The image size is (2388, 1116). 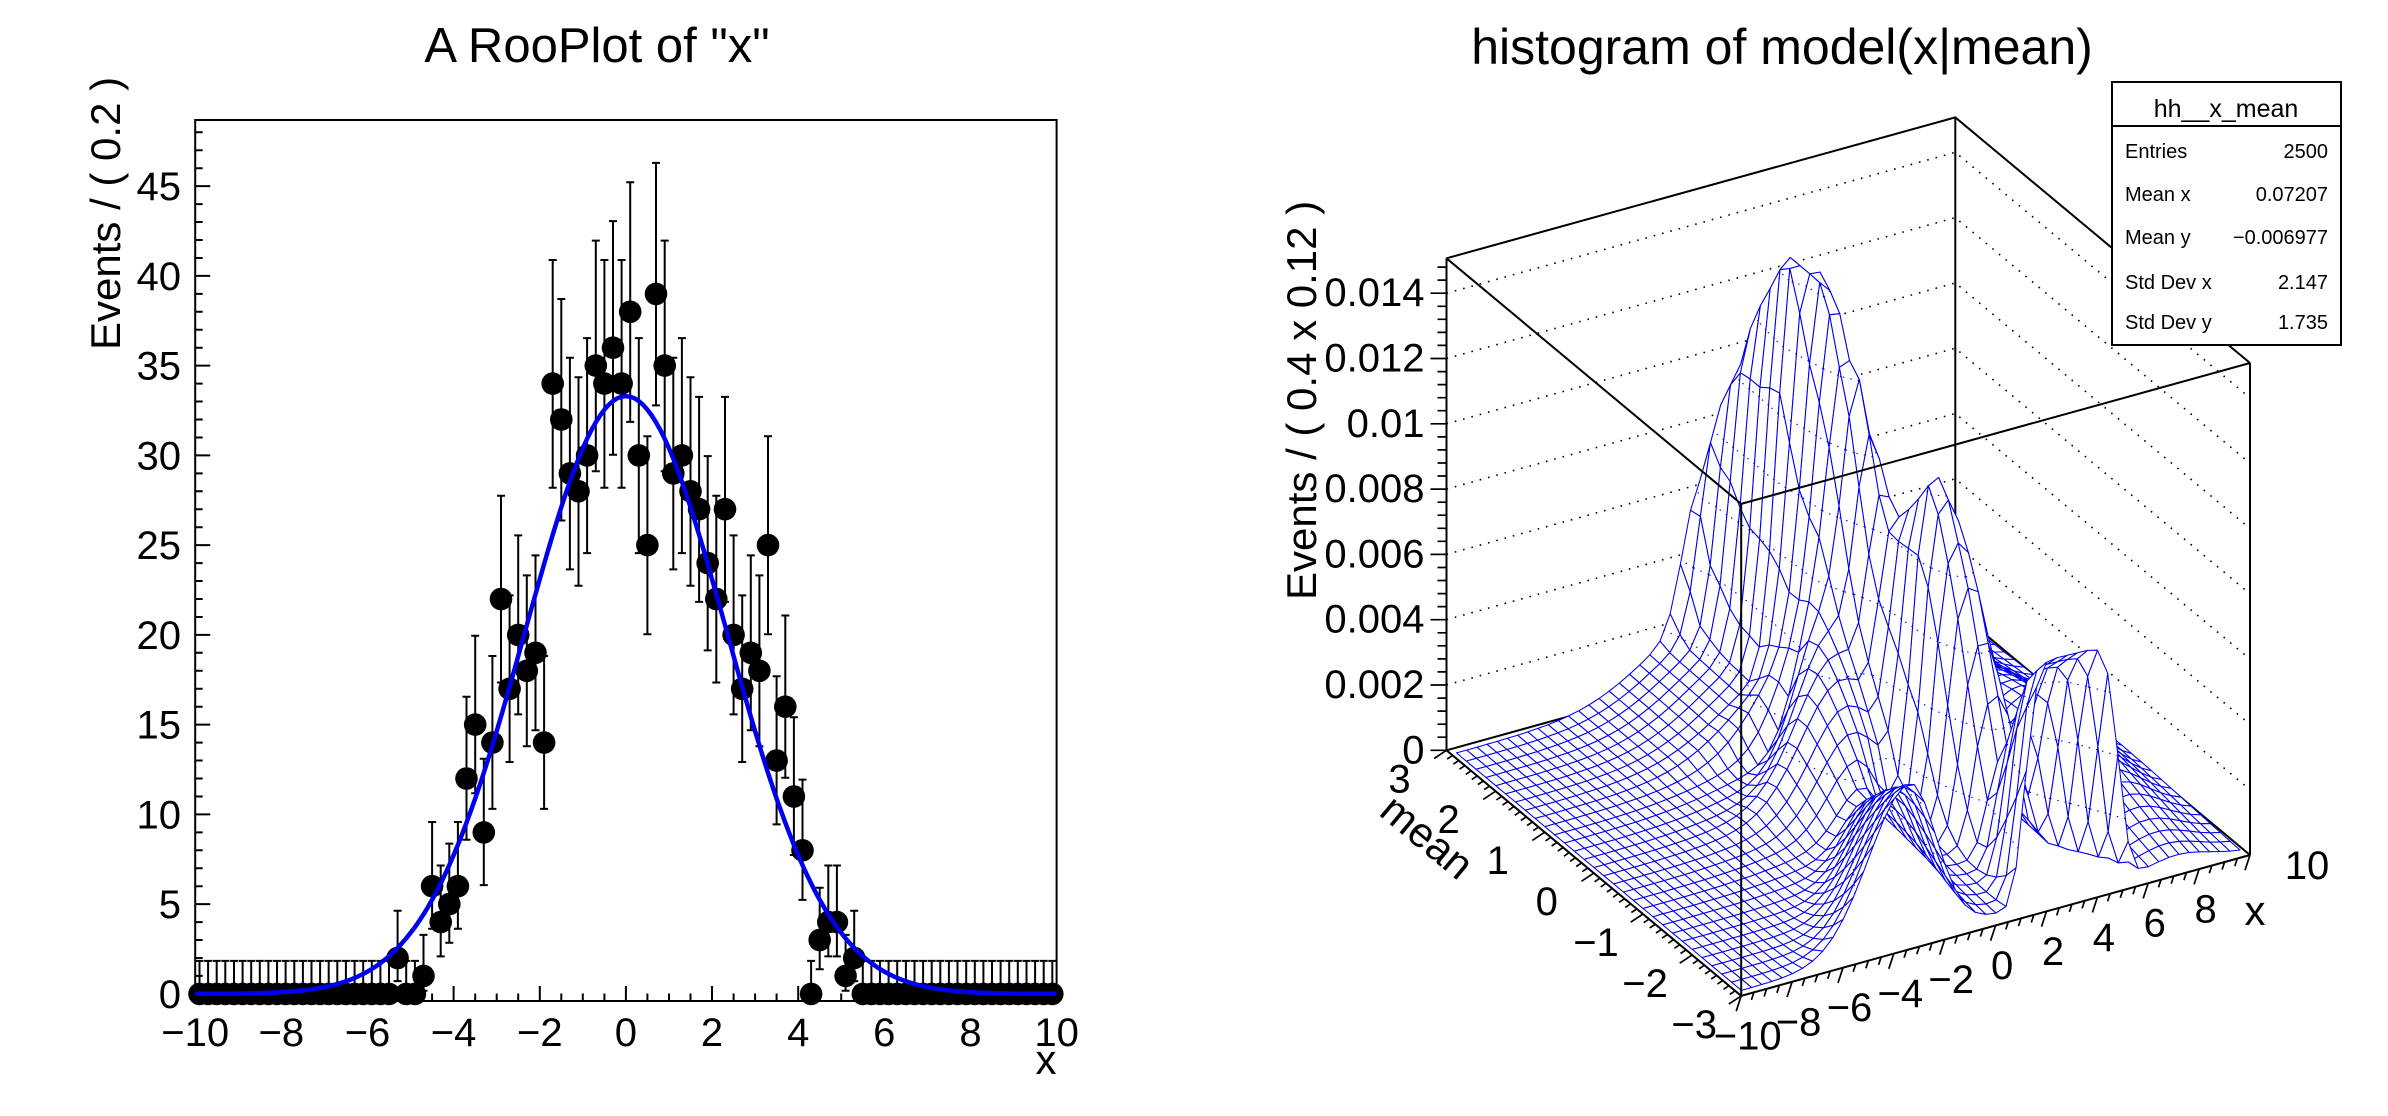 I want to click on svg-text: 0.014, so click(x=1374, y=293).